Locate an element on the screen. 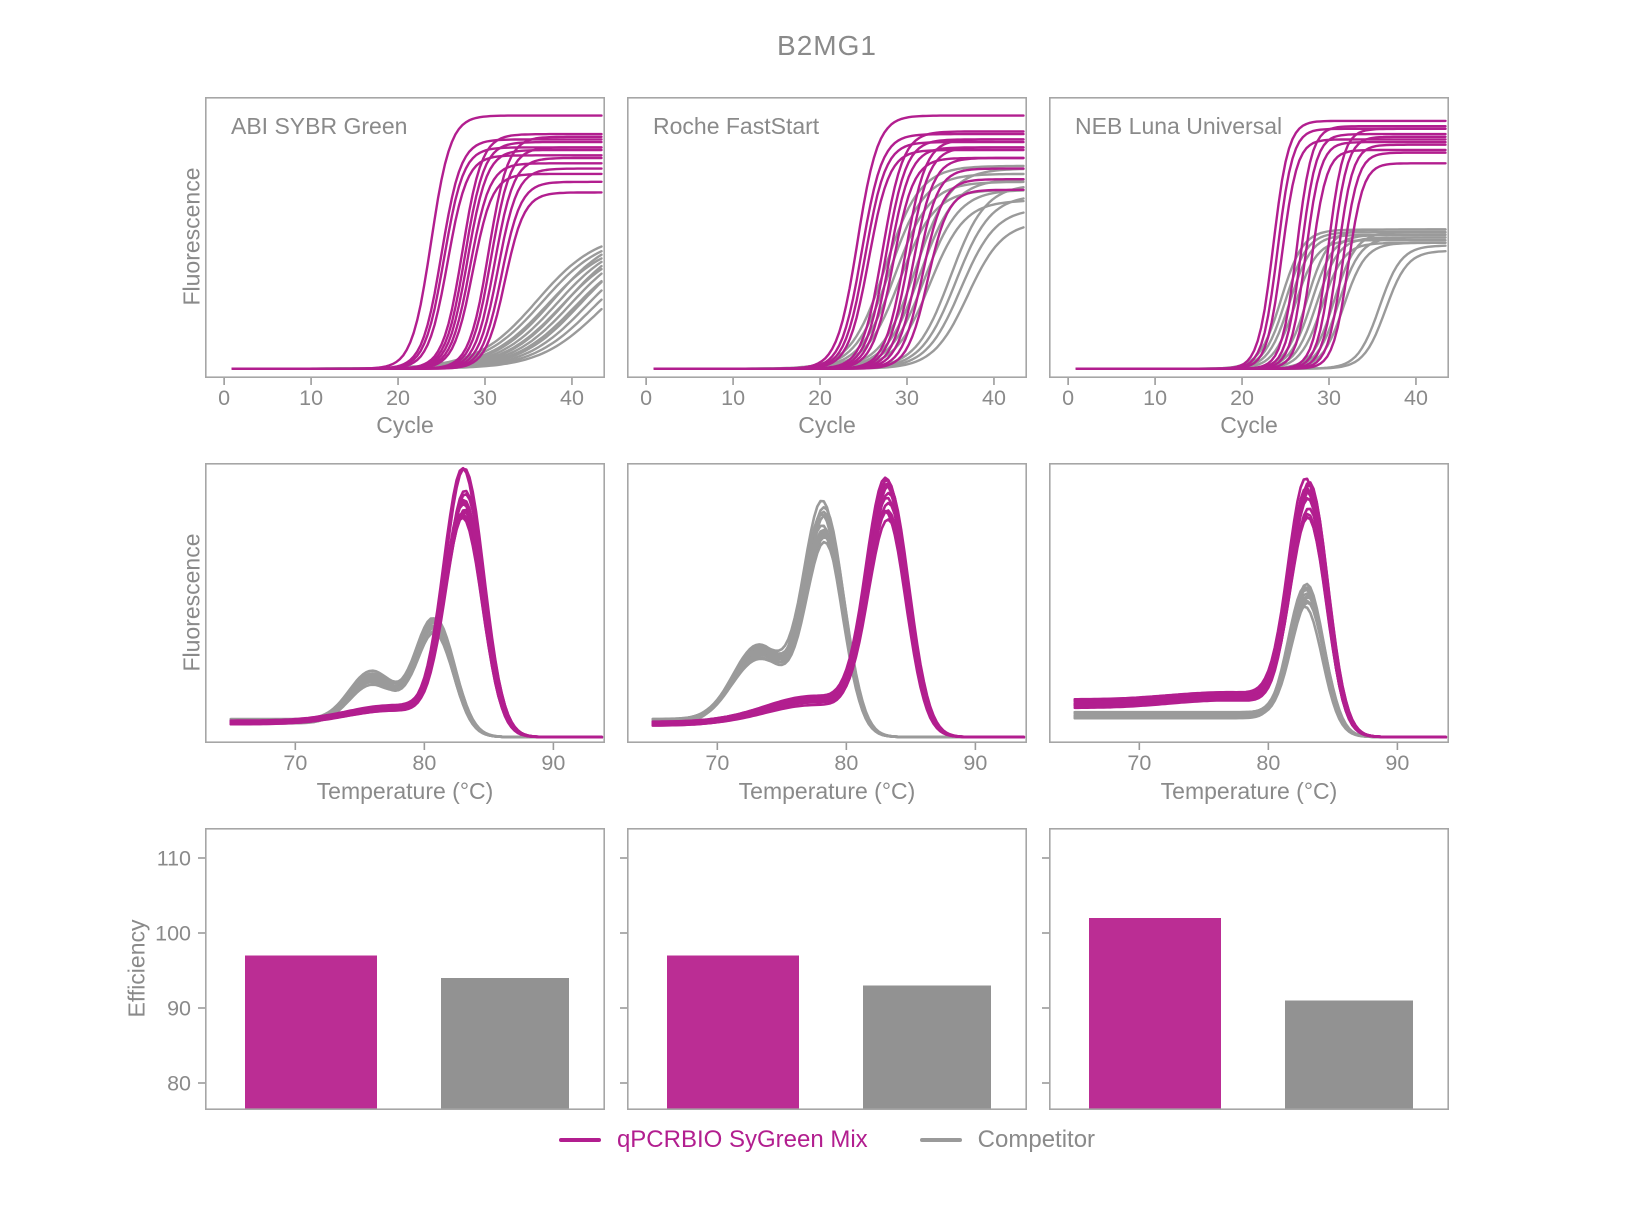 This screenshot has width=1640, height=1231. sygreen-line-swatch is located at coordinates (579, 1140).